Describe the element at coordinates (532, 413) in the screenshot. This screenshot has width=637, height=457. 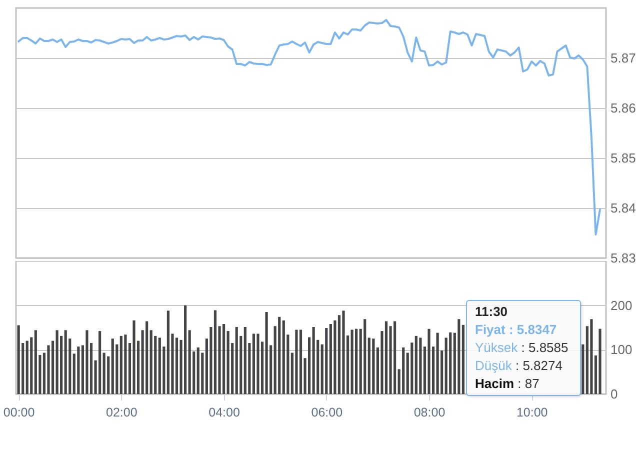
I see `x-tick-label: 10:00` at that location.